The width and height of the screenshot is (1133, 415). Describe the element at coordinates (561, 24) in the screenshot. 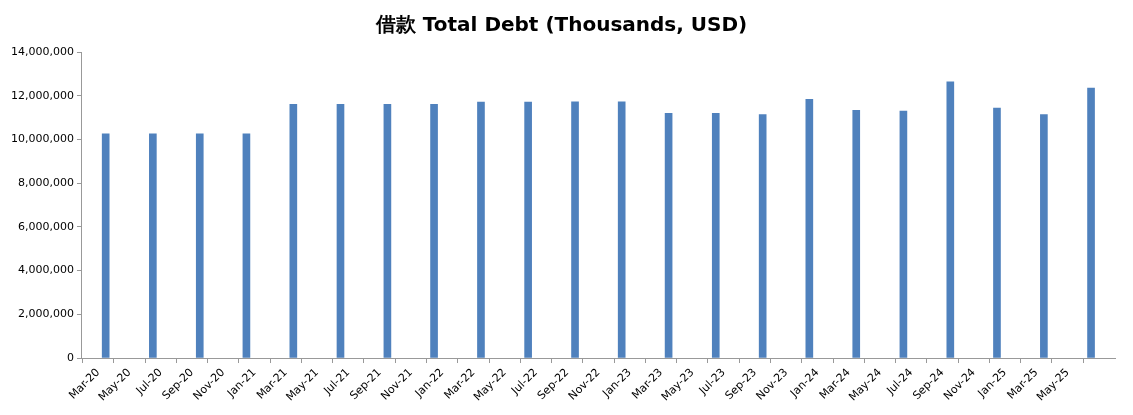

I see `chart-title: 借款 Total Debt (Thousands, USD)` at that location.